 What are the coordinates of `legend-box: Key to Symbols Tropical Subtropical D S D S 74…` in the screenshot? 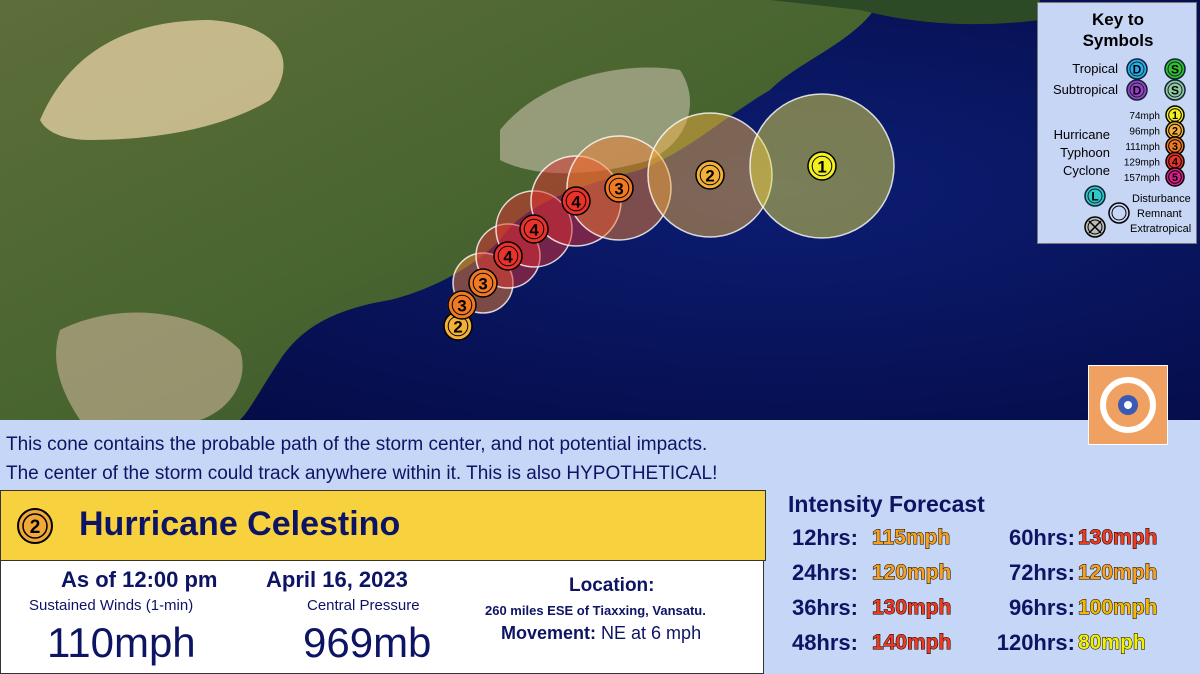 It's located at (1117, 123).